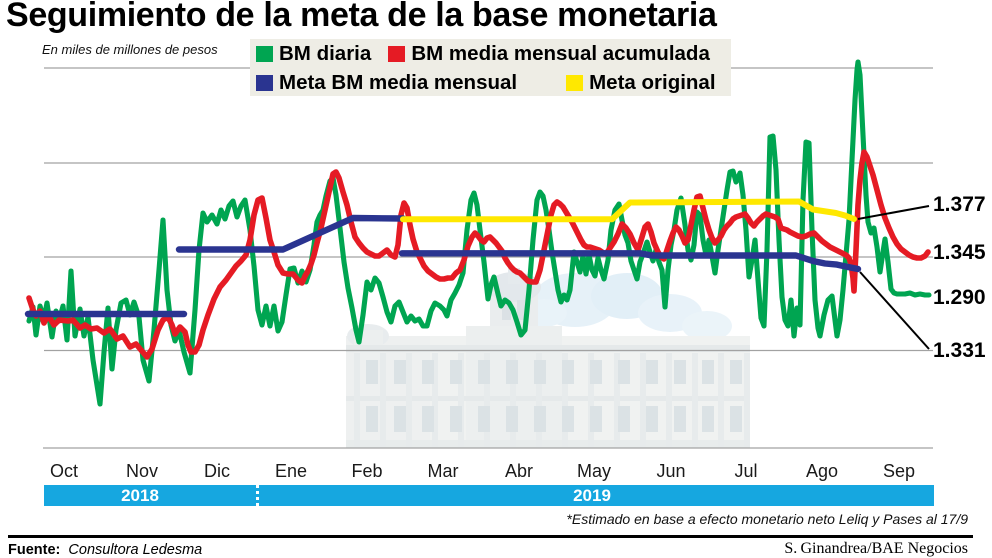  I want to click on svg-text: 1.331, so click(959, 350).